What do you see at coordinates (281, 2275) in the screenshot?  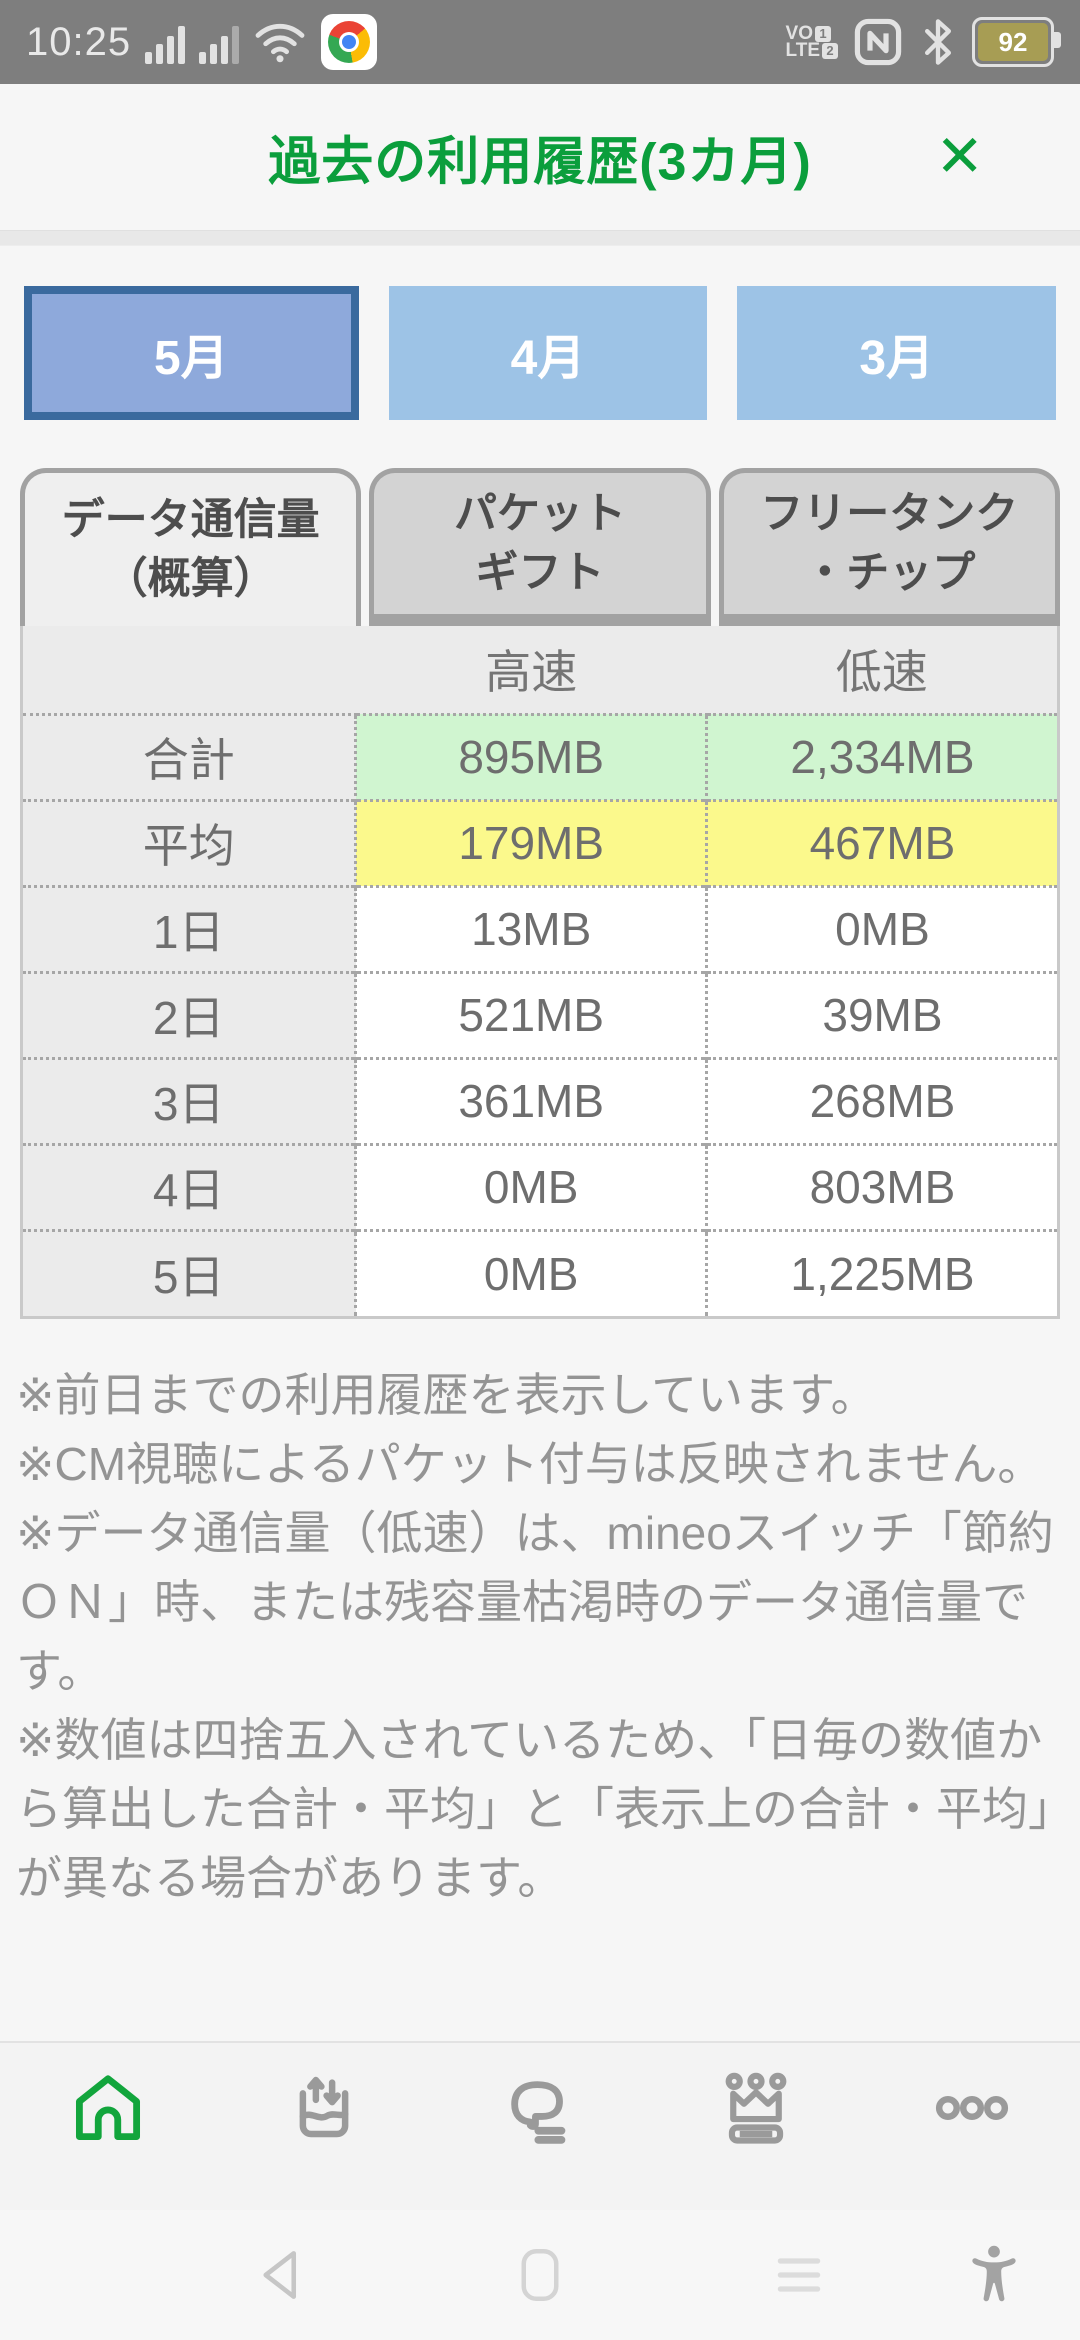 I see `back-icon` at bounding box center [281, 2275].